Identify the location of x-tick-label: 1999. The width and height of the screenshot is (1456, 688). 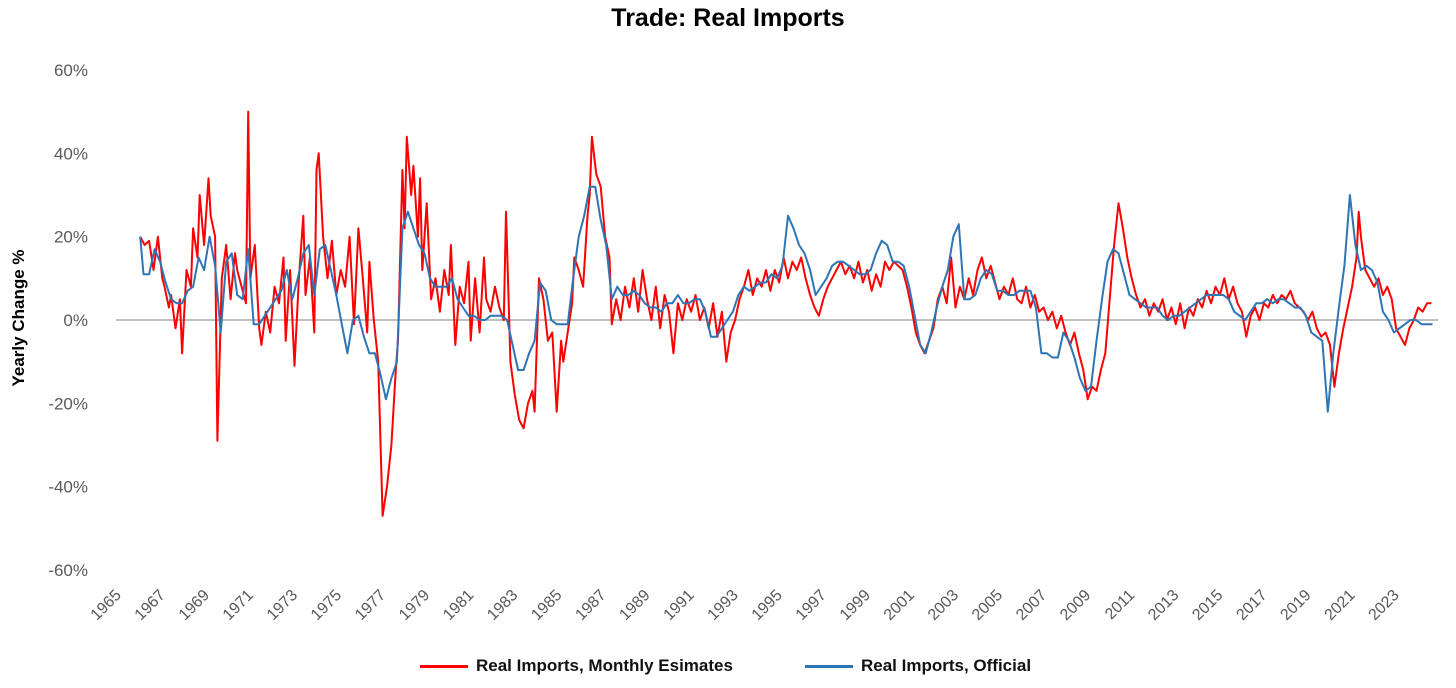
(855, 605).